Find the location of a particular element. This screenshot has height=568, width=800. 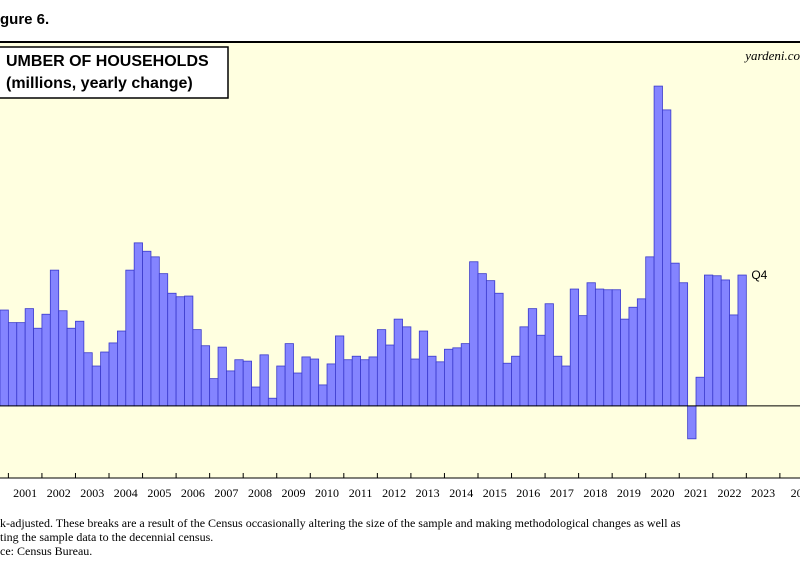

x-tick-label: 2013 is located at coordinates (428, 493).